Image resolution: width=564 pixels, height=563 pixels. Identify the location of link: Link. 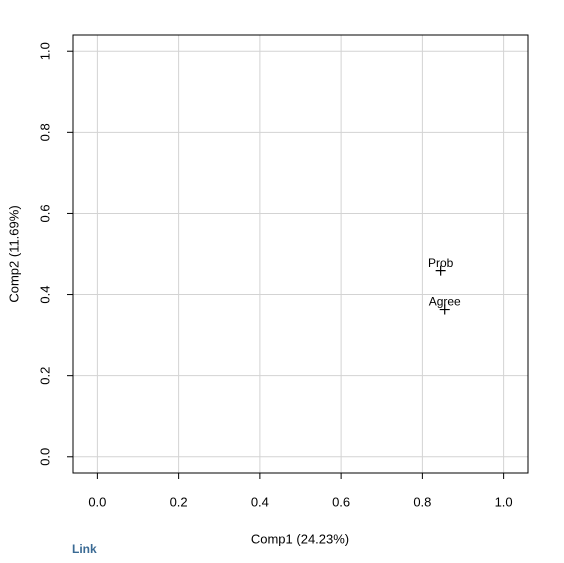
(84, 549).